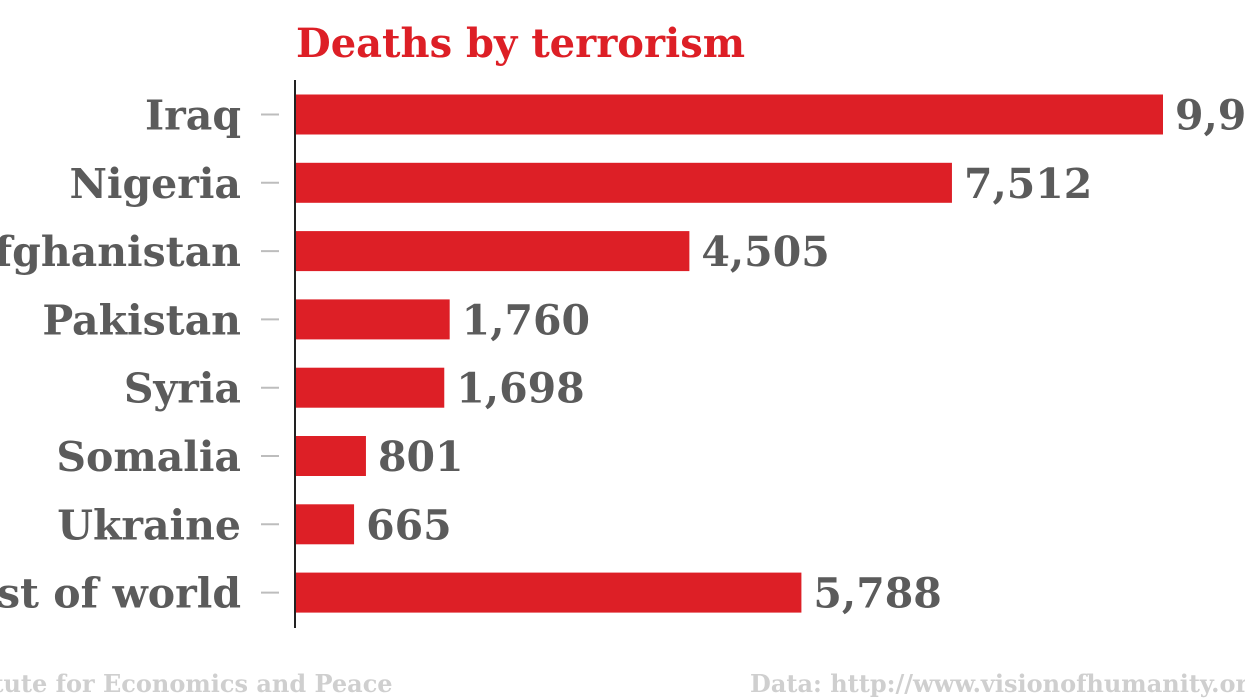 This screenshot has height=700, width=1245. Describe the element at coordinates (155, 184) in the screenshot. I see `category-label-nigeria: Nigeria` at that location.